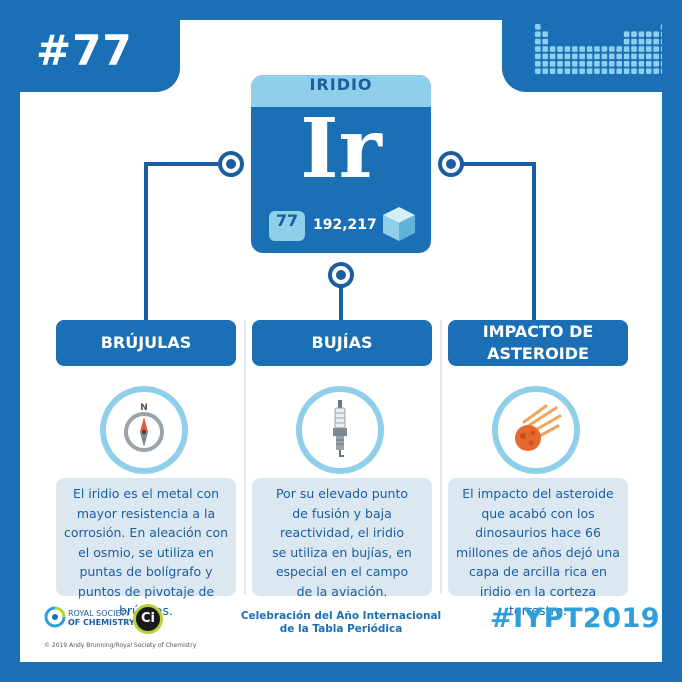  What do you see at coordinates (538, 343) in the screenshot?
I see `column-title-asteroid: IMPACTO DE ASTEROIDE` at bounding box center [538, 343].